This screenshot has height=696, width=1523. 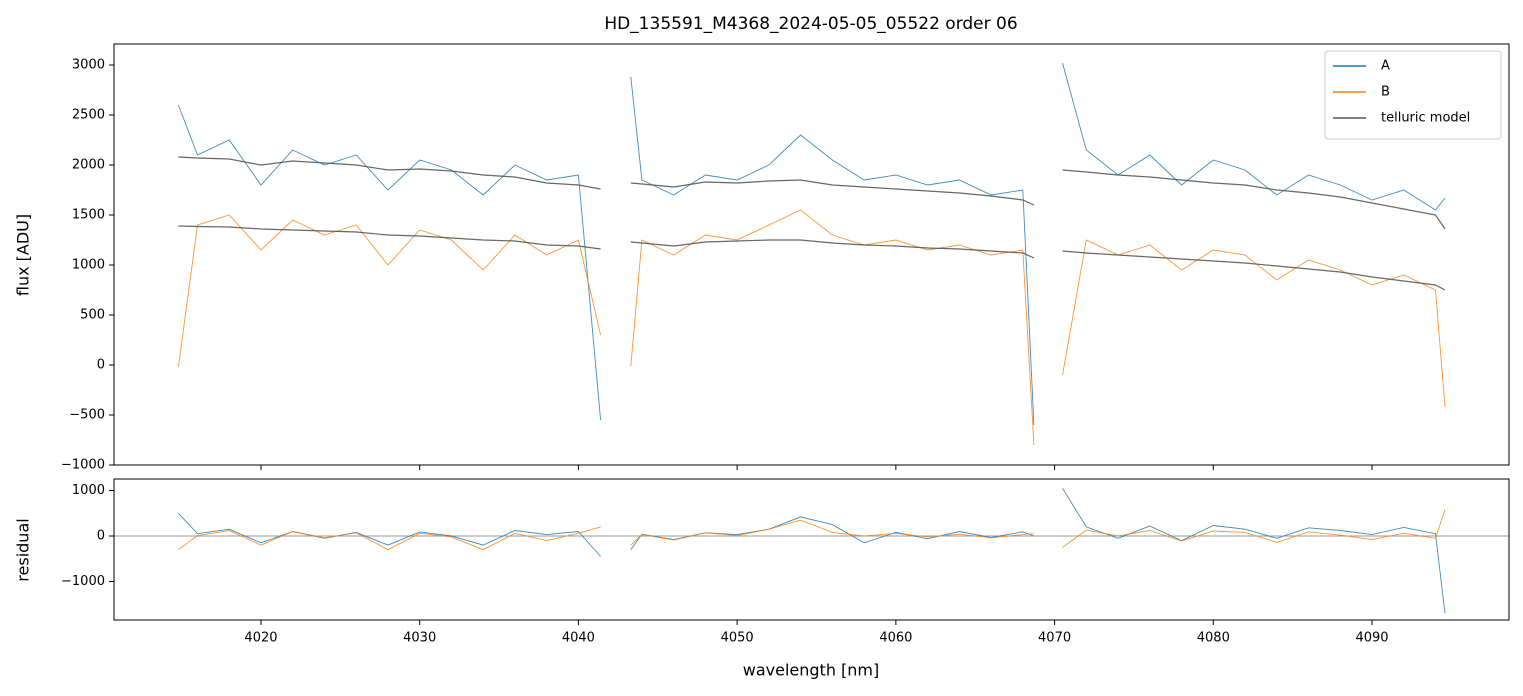 I want to click on y-tick-label: −500, so click(x=87, y=415).